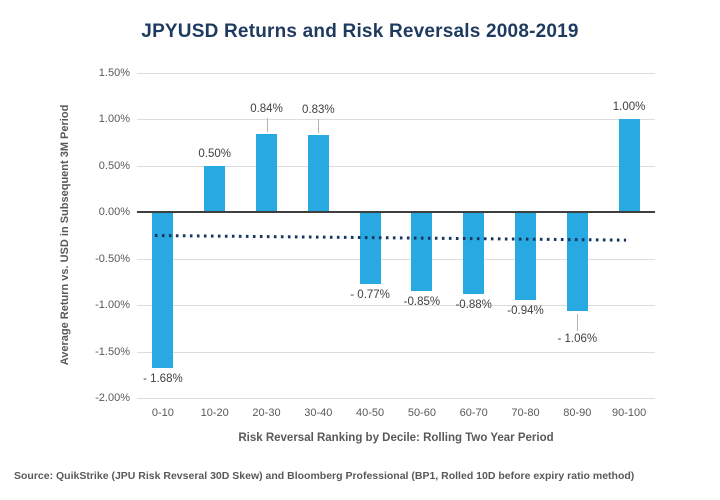  What do you see at coordinates (163, 379) in the screenshot?
I see `bar-value-label: - 1.68%` at bounding box center [163, 379].